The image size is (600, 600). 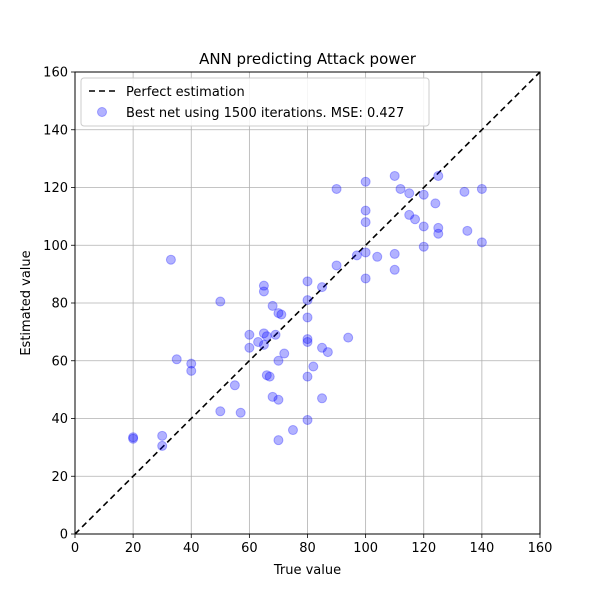 I want to click on y-tick-label: 60, so click(x=59, y=361).